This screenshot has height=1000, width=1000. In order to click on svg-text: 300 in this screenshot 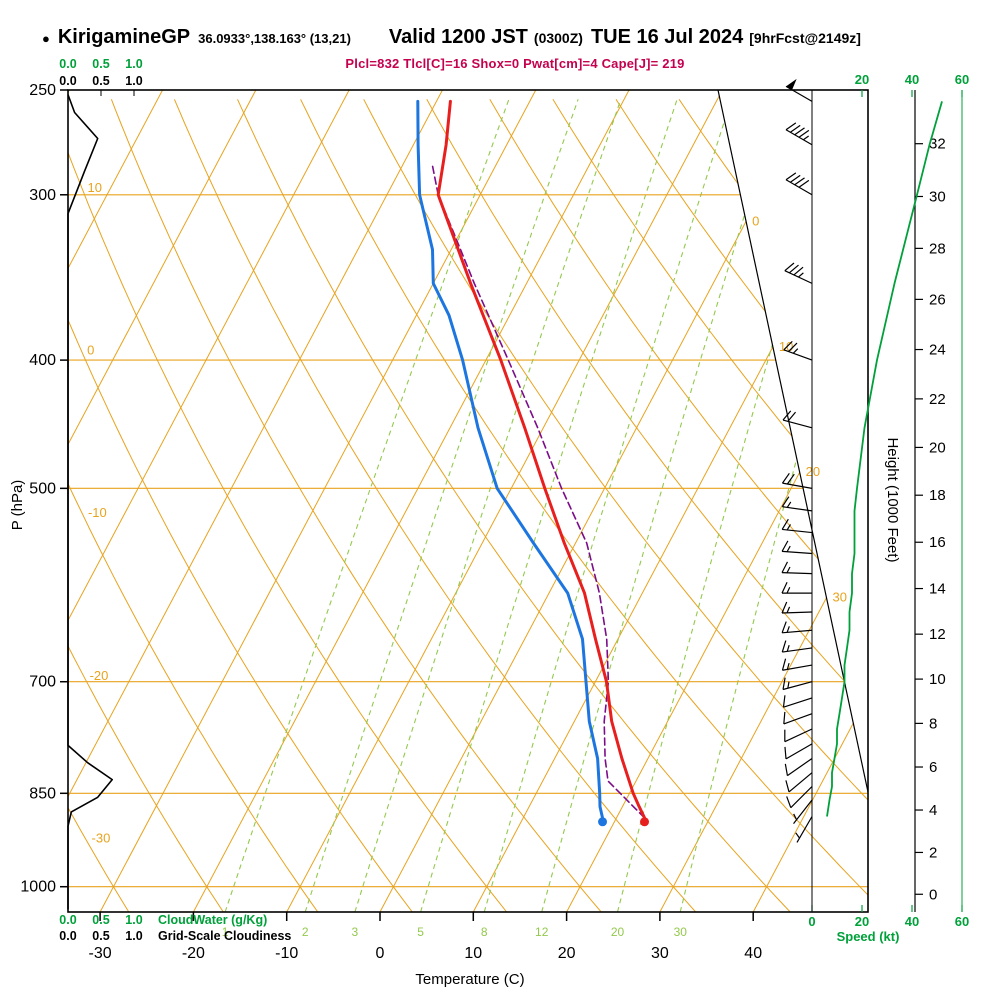, I will do `click(42, 195)`.